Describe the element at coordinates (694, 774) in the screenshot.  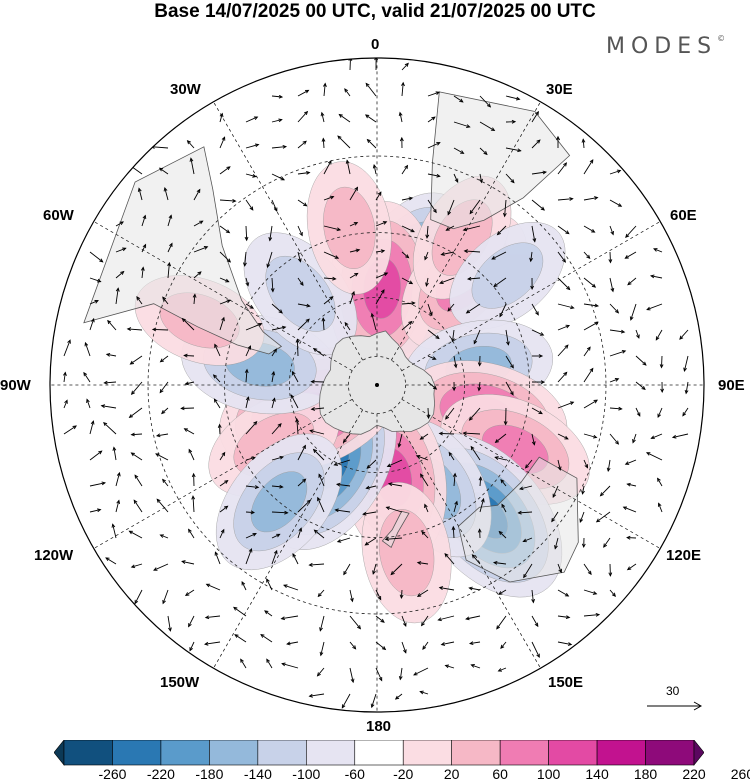
I see `colorbar-tick-label: 220` at that location.